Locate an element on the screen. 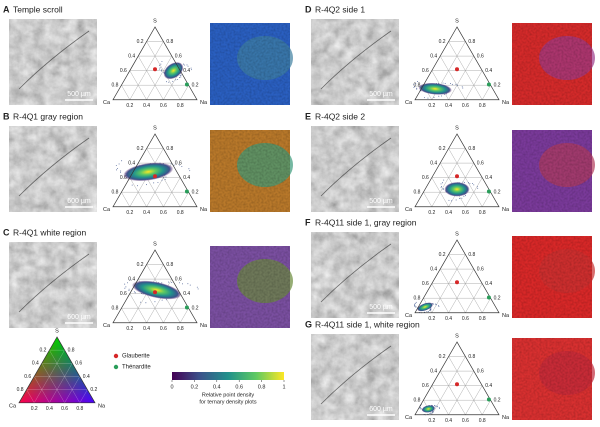  panel-letter: C is located at coordinates (6, 232).